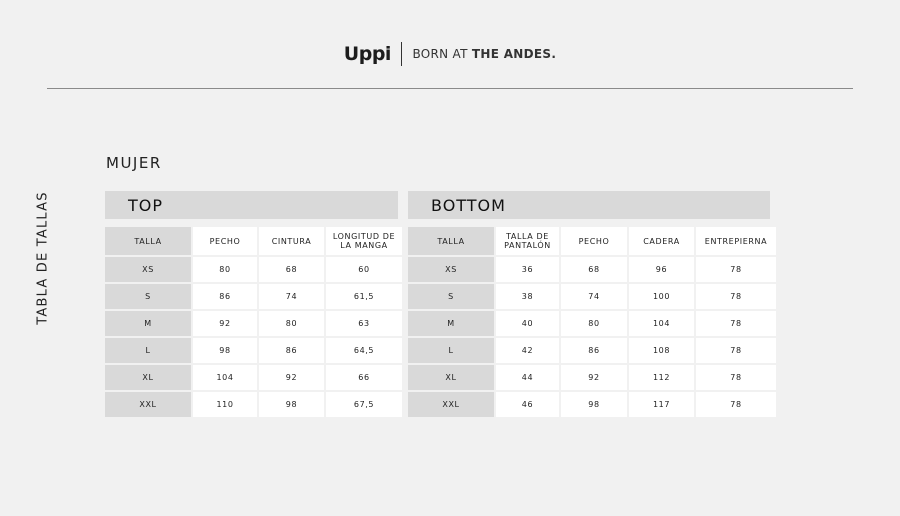 This screenshot has height=516, width=900. I want to click on column-header: CADERA, so click(661, 241).